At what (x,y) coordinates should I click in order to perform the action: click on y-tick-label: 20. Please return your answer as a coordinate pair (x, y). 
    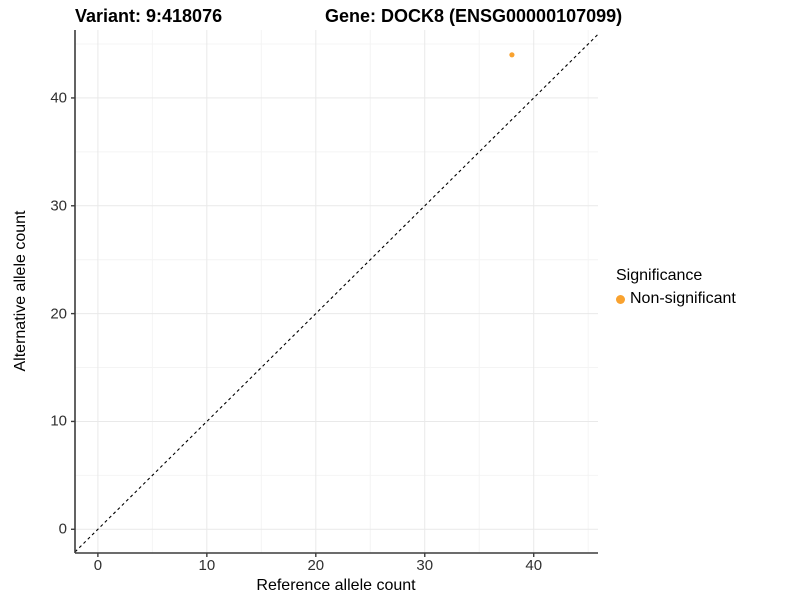
    Looking at the image, I should click on (58, 314).